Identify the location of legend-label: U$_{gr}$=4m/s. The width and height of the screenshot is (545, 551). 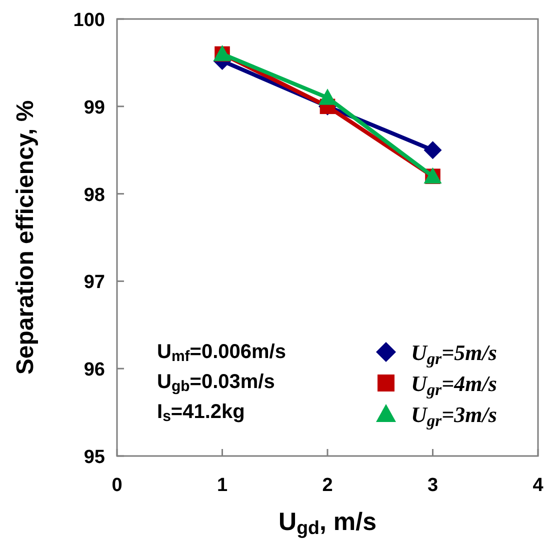
(454, 385).